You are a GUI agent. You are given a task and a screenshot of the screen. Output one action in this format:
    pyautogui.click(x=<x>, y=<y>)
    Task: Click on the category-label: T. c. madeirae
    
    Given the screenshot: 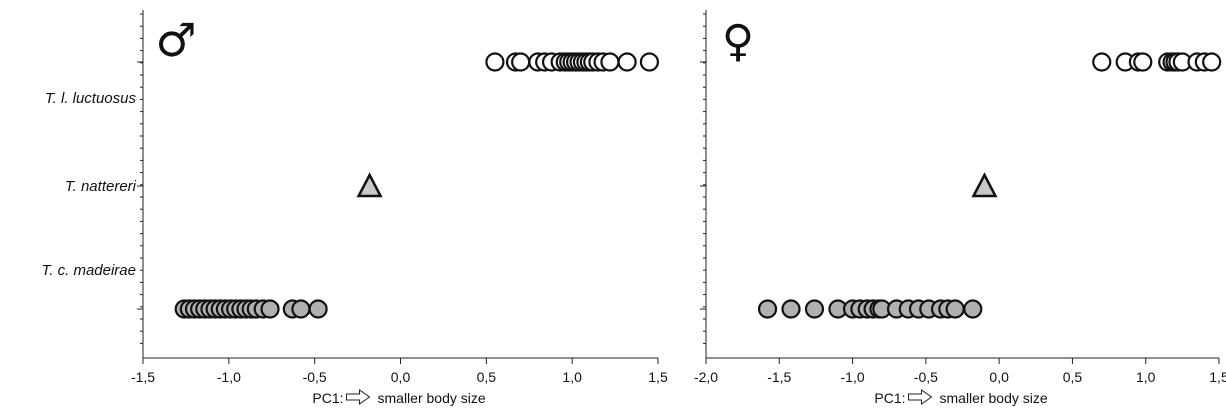 What is the action you would take?
    pyautogui.click(x=89, y=270)
    